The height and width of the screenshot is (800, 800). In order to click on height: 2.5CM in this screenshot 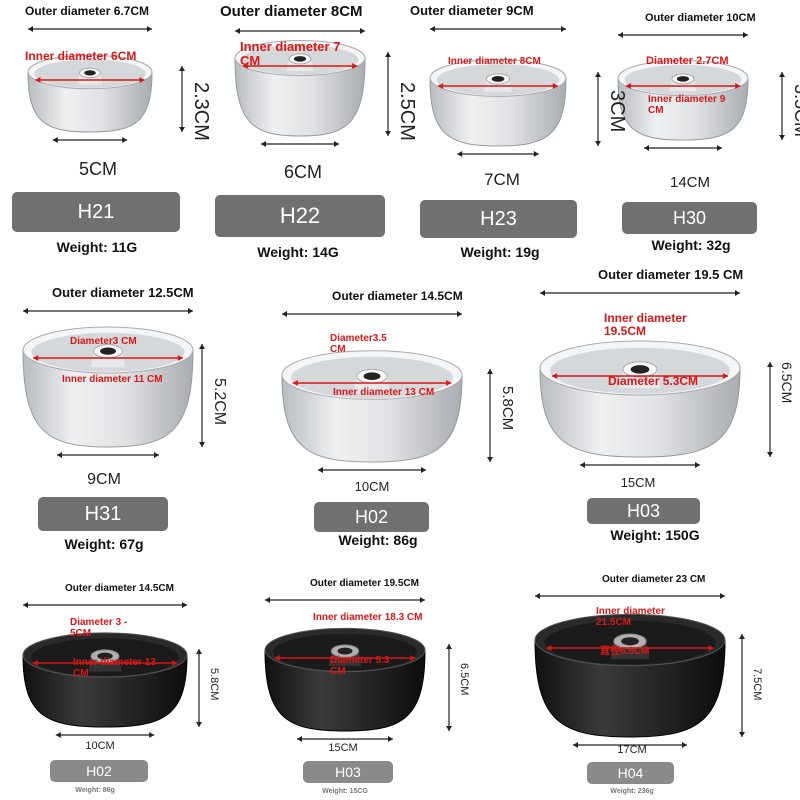, I will do `click(407, 111)`.